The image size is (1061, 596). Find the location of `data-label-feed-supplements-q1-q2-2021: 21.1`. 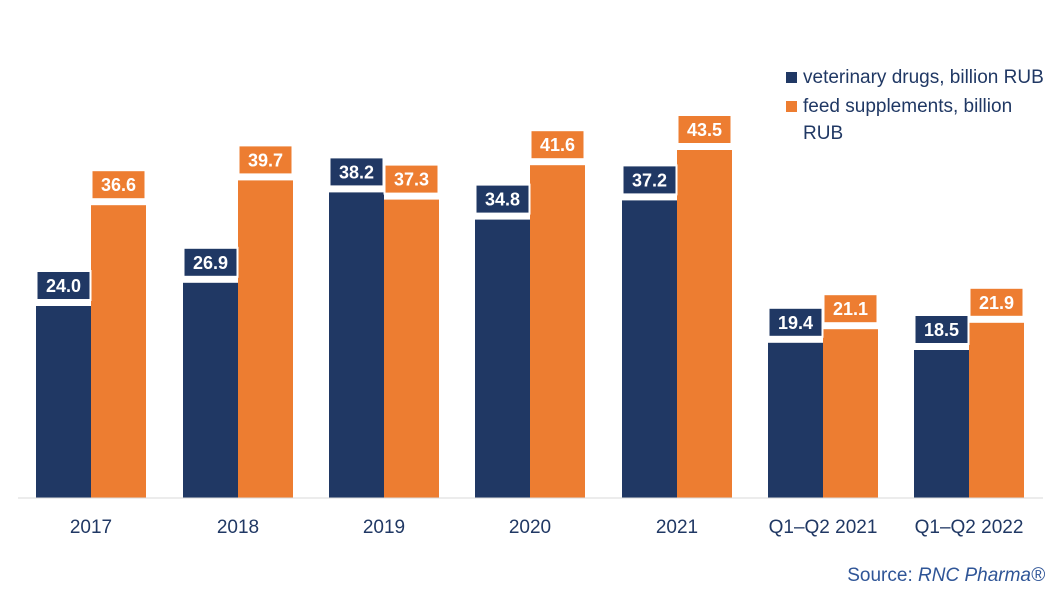

data-label-feed-supplements-q1-q2-2021: 21.1 is located at coordinates (850, 309).